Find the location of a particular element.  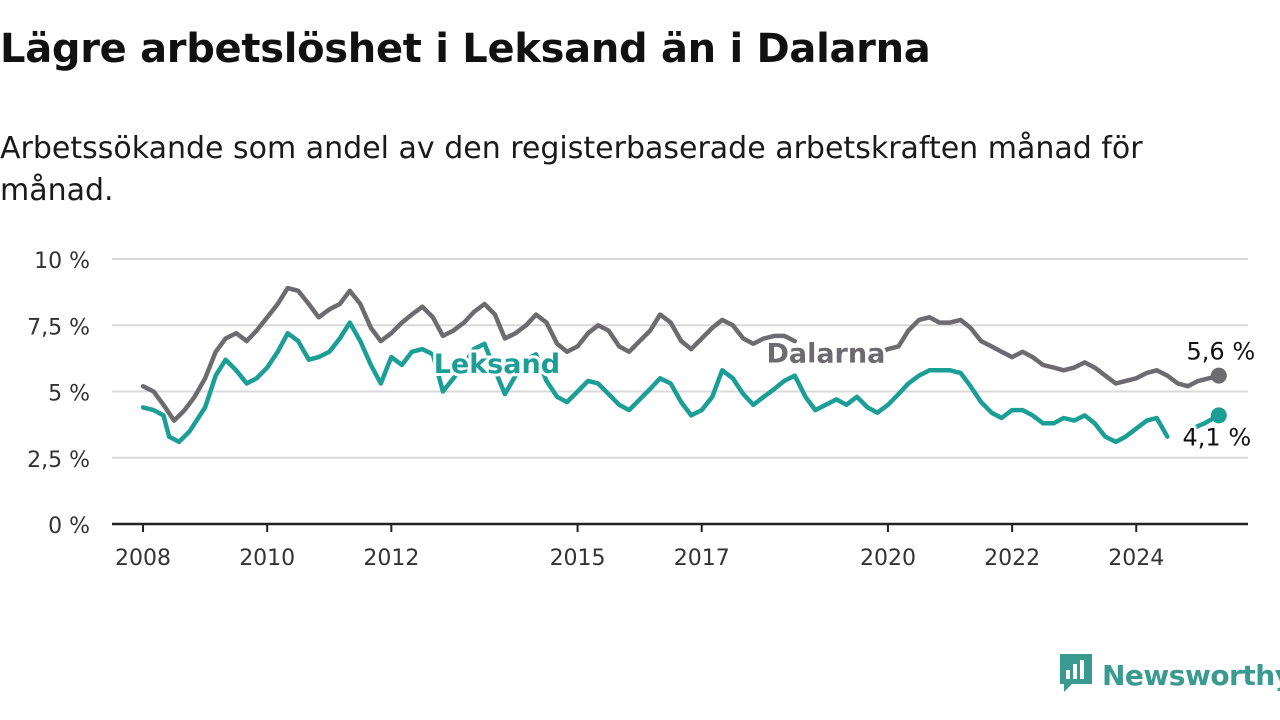

x-tick-label: 2022 is located at coordinates (1012, 558).